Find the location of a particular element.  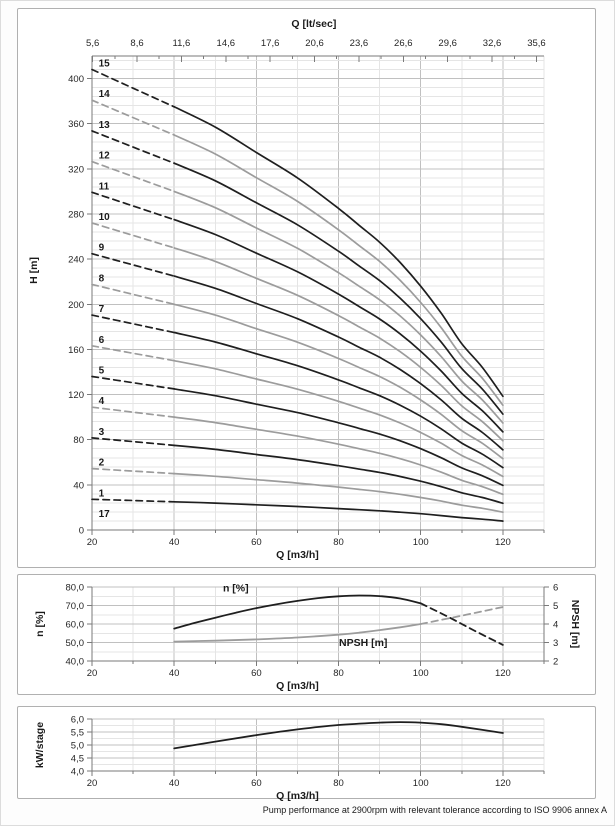

stage-curve-1-dashed is located at coordinates (133, 500).